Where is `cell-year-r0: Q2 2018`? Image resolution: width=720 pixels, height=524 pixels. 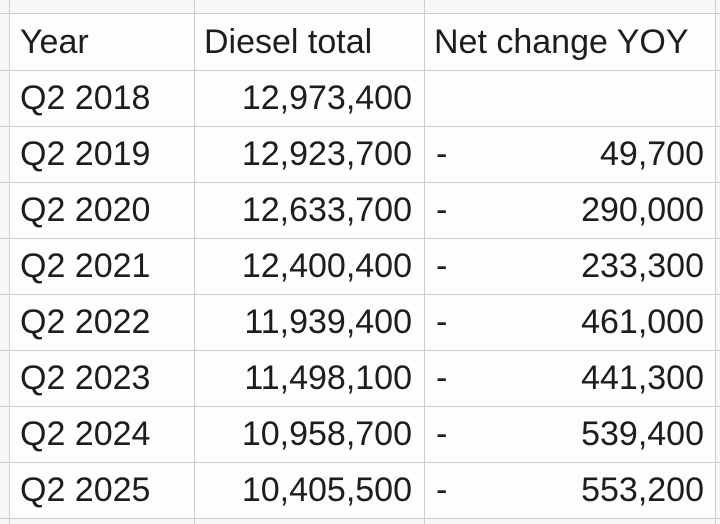 cell-year-r0: Q2 2018 is located at coordinates (102, 98).